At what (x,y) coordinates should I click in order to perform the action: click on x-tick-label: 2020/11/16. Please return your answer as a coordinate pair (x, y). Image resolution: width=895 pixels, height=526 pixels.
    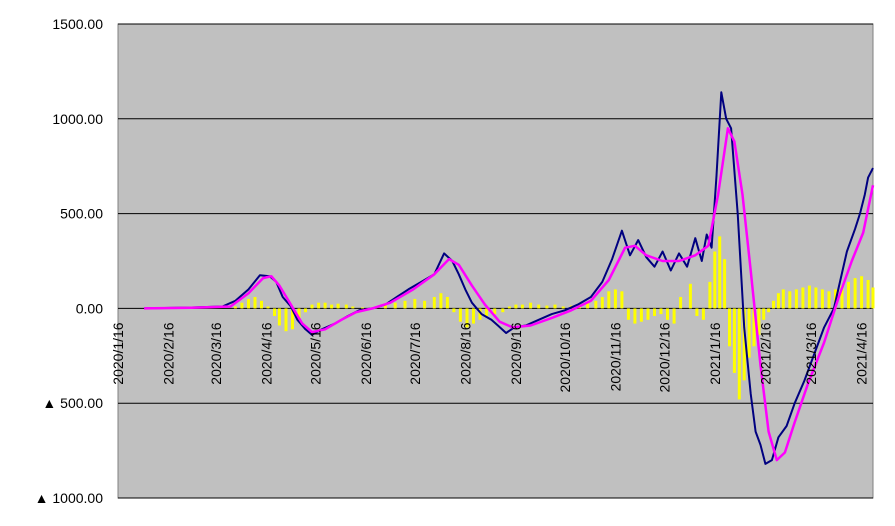
    Looking at the image, I should click on (615, 356).